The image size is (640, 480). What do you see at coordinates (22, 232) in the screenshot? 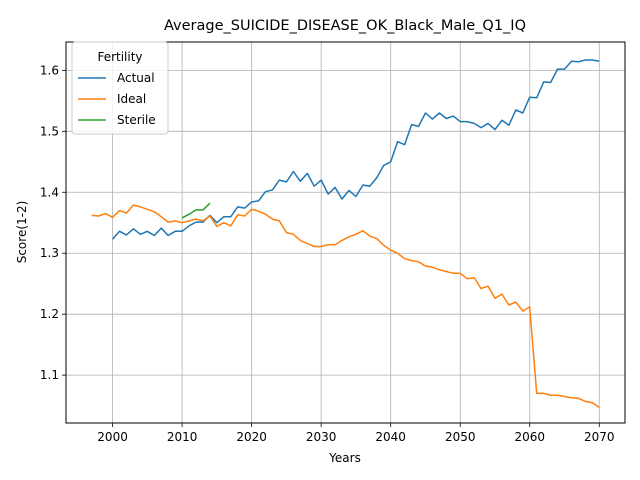
I see `y-axis-label: Score(1-2)` at bounding box center [22, 232].